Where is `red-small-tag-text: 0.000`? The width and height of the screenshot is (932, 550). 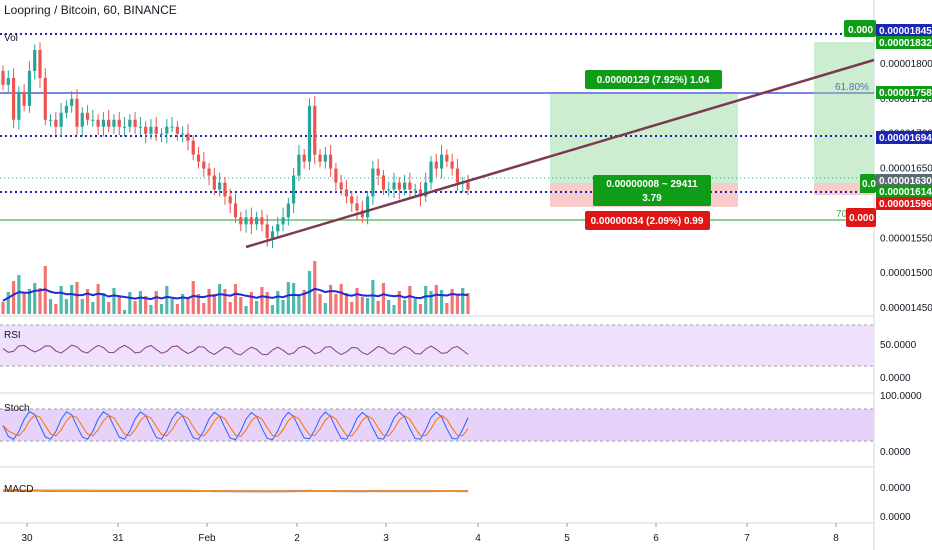
red-small-tag-text: 0.000 is located at coordinates (861, 218).